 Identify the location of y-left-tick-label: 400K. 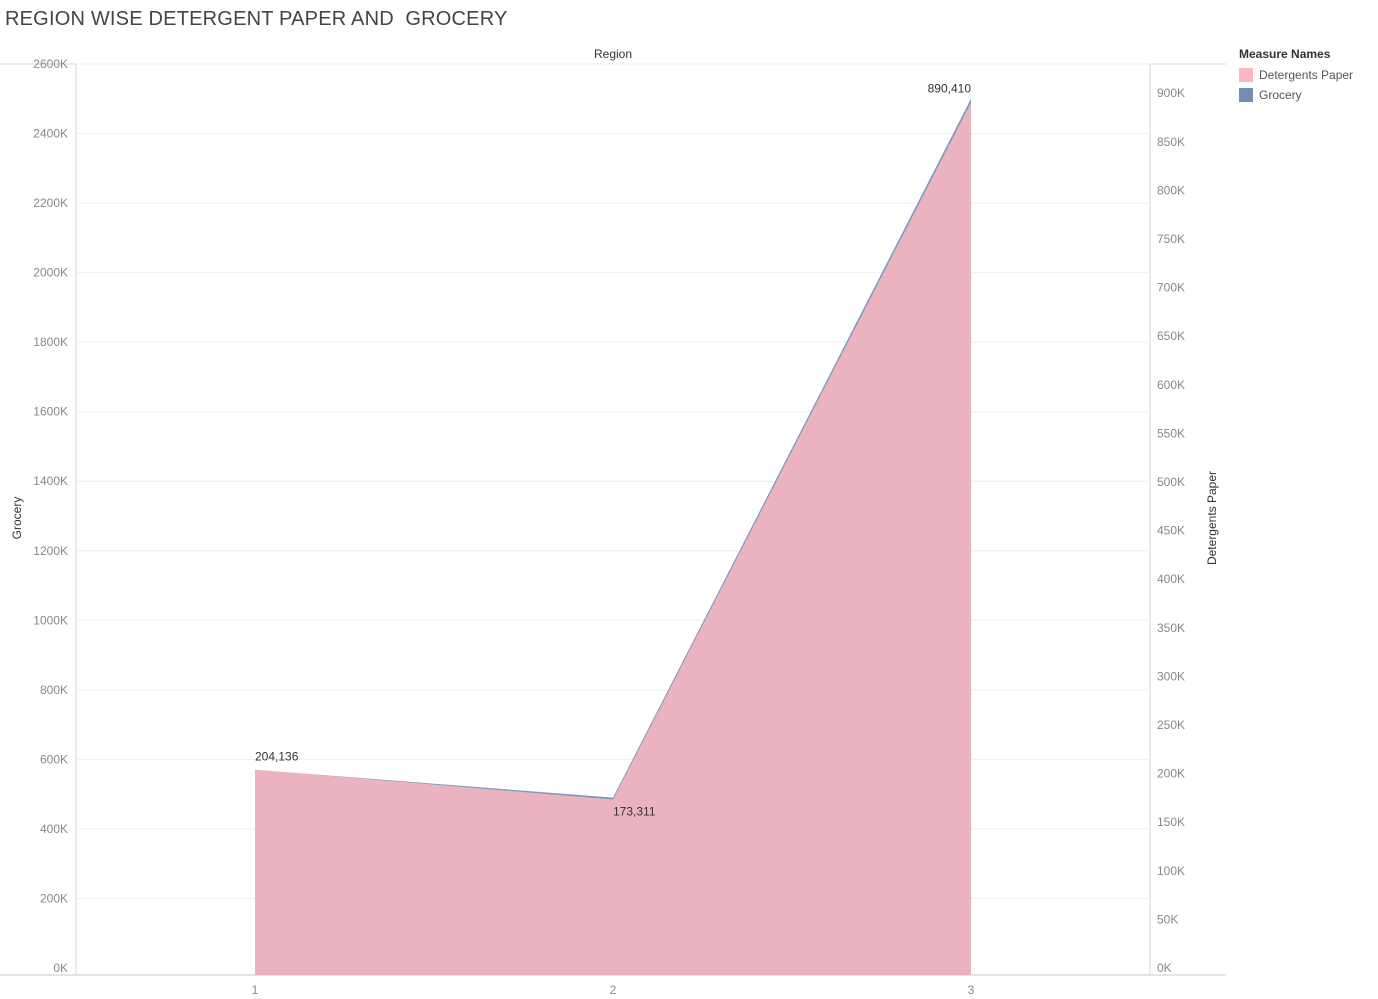
(54, 829).